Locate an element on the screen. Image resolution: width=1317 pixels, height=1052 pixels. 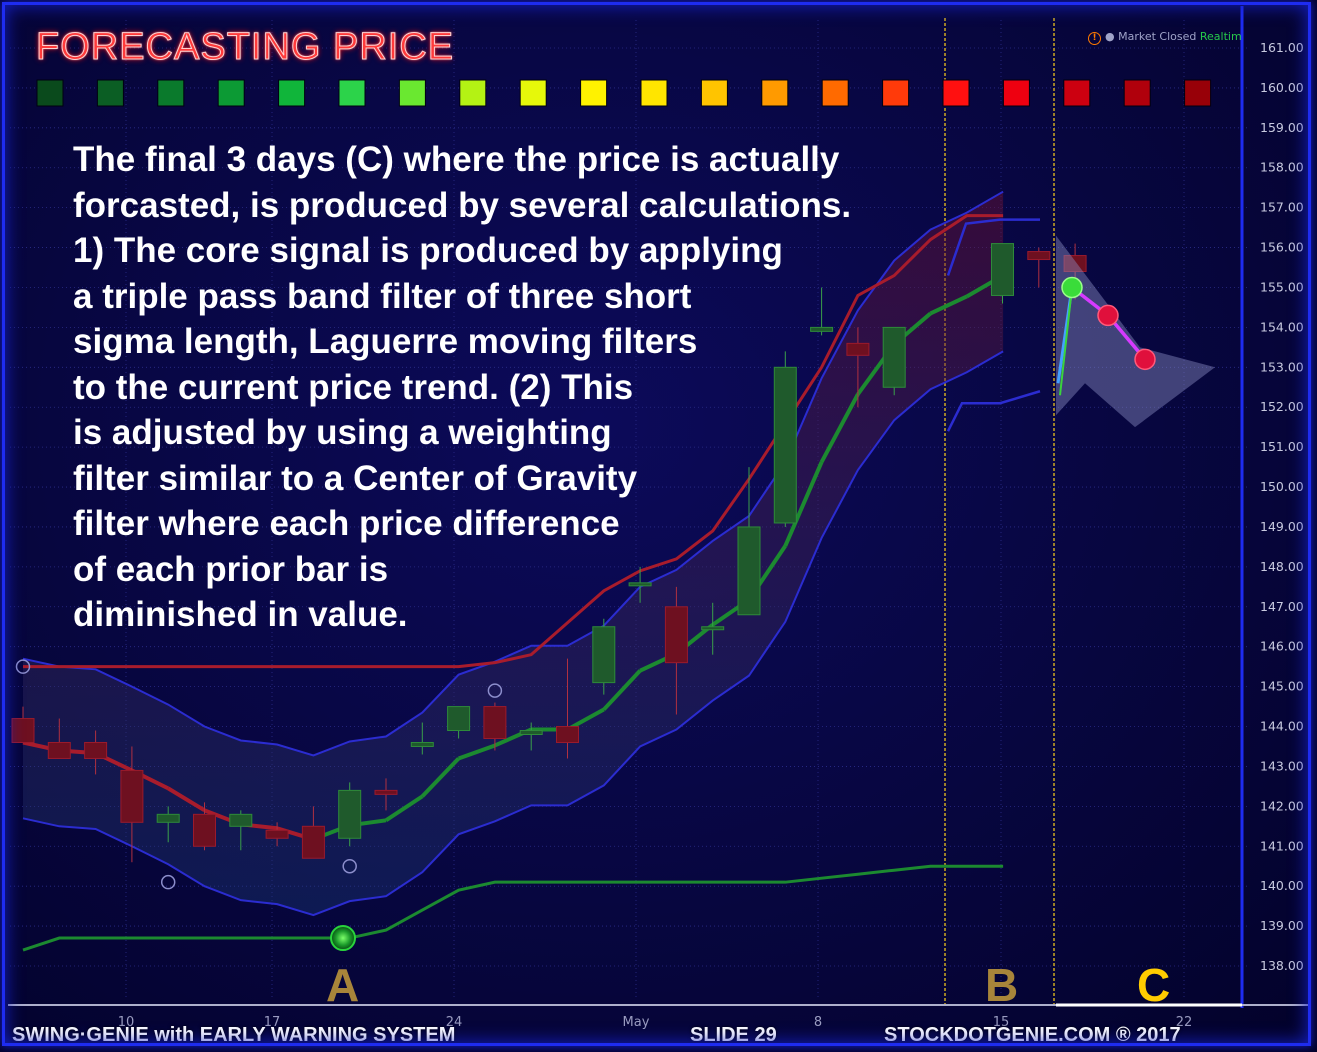
price-tick-label: 138.00 is located at coordinates (1282, 965).